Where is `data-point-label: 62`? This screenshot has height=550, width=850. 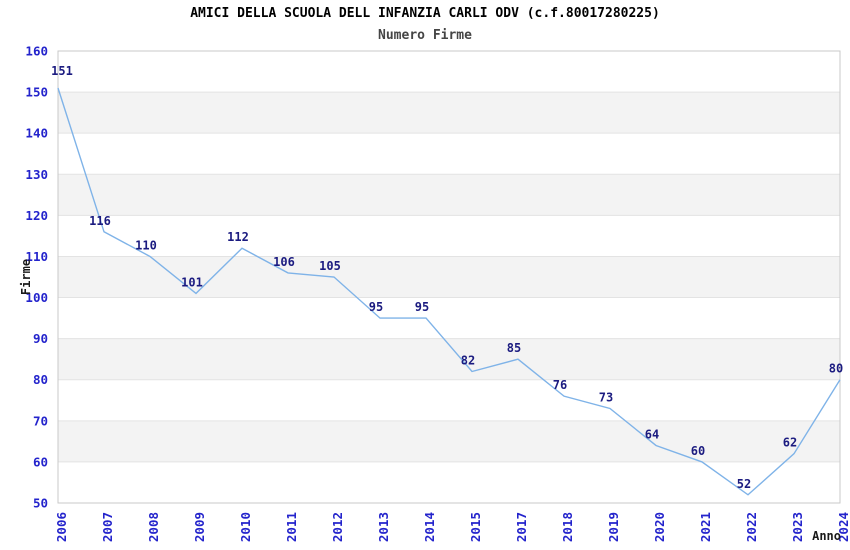
data-point-label: 62 is located at coordinates (790, 443).